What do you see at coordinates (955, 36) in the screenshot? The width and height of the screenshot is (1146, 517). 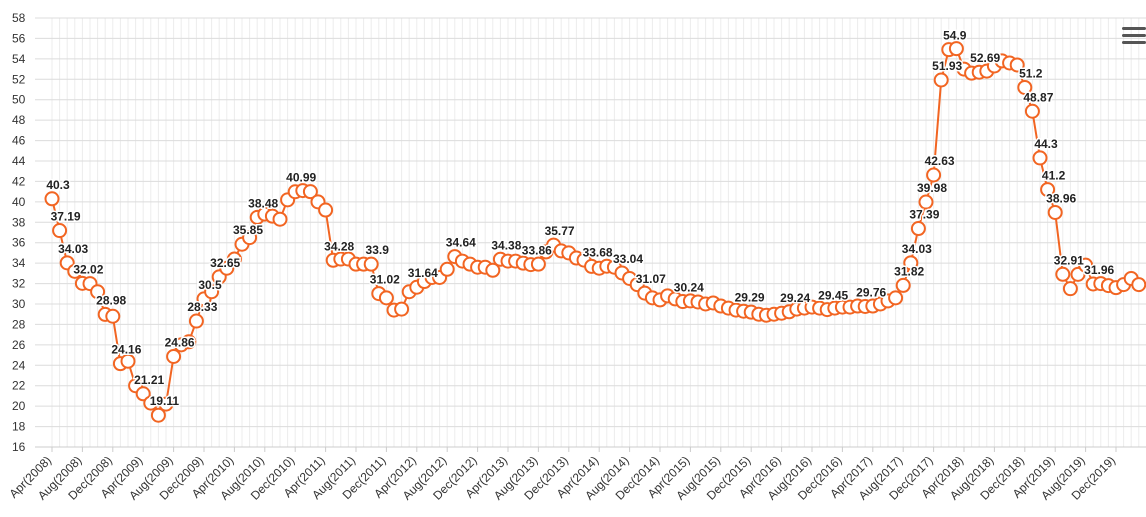 I see `data-label: 54.9` at bounding box center [955, 36].